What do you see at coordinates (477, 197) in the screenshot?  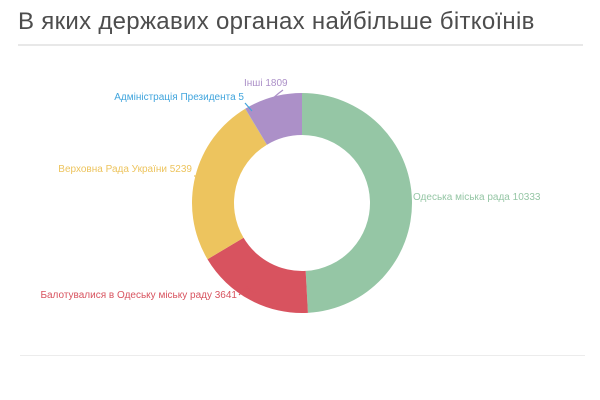 I see `slice-label-odeska-rada: Одеська міська рада 10333` at bounding box center [477, 197].